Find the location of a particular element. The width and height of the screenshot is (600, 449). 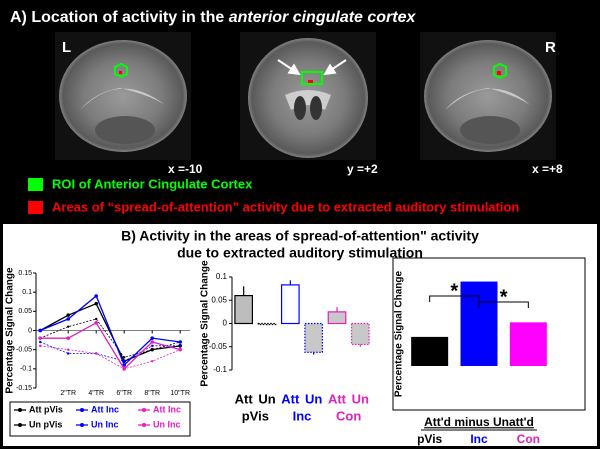

chart-frame is located at coordinates (489, 334).